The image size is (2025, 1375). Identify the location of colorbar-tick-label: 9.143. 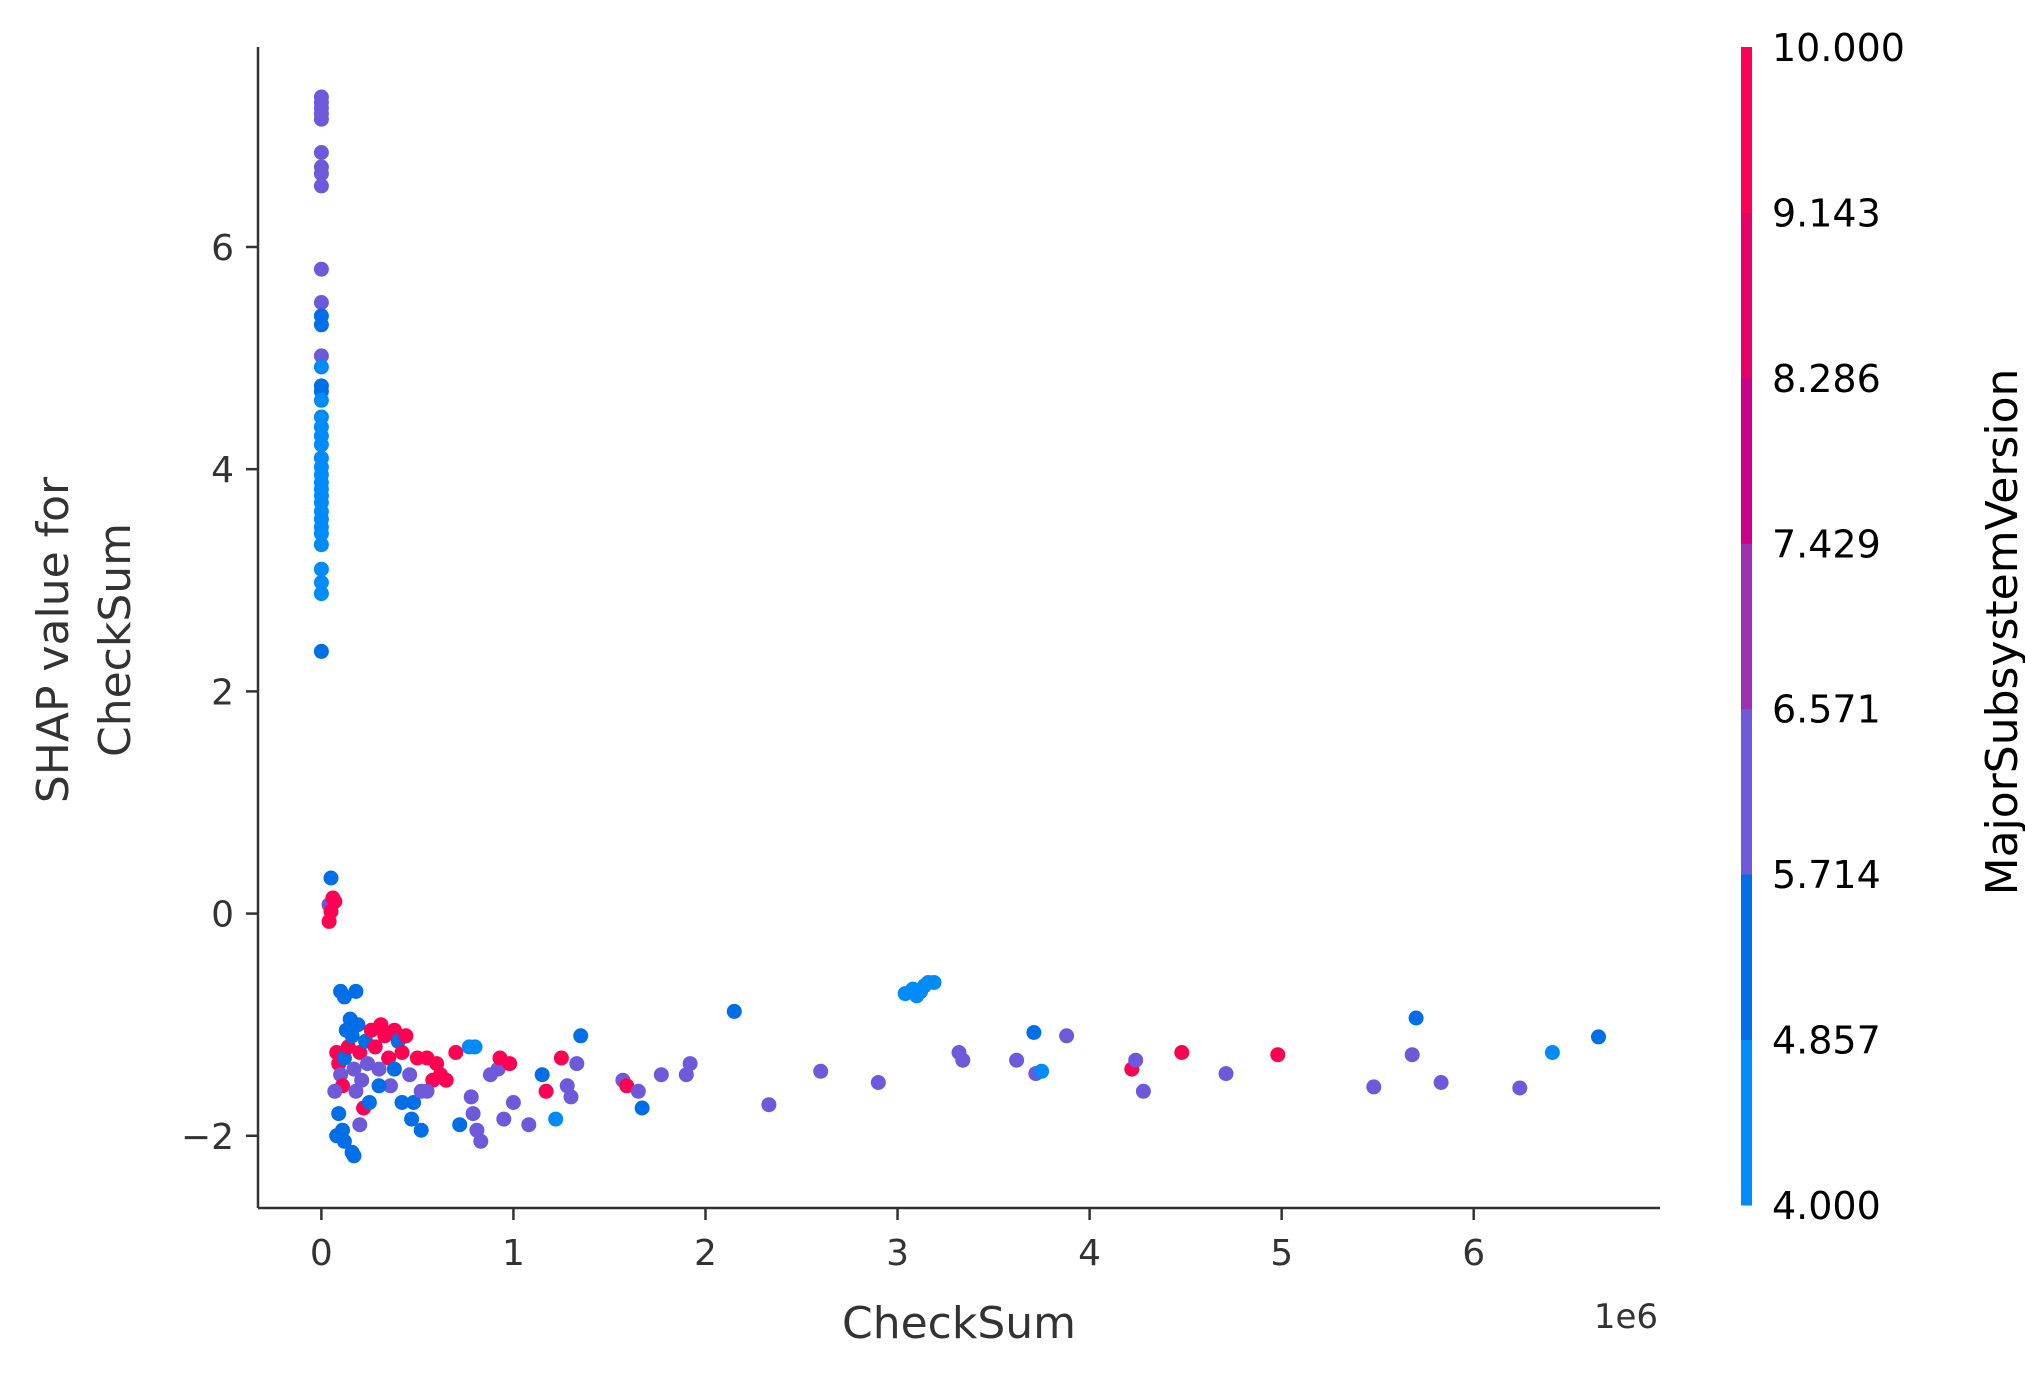
(1826, 213).